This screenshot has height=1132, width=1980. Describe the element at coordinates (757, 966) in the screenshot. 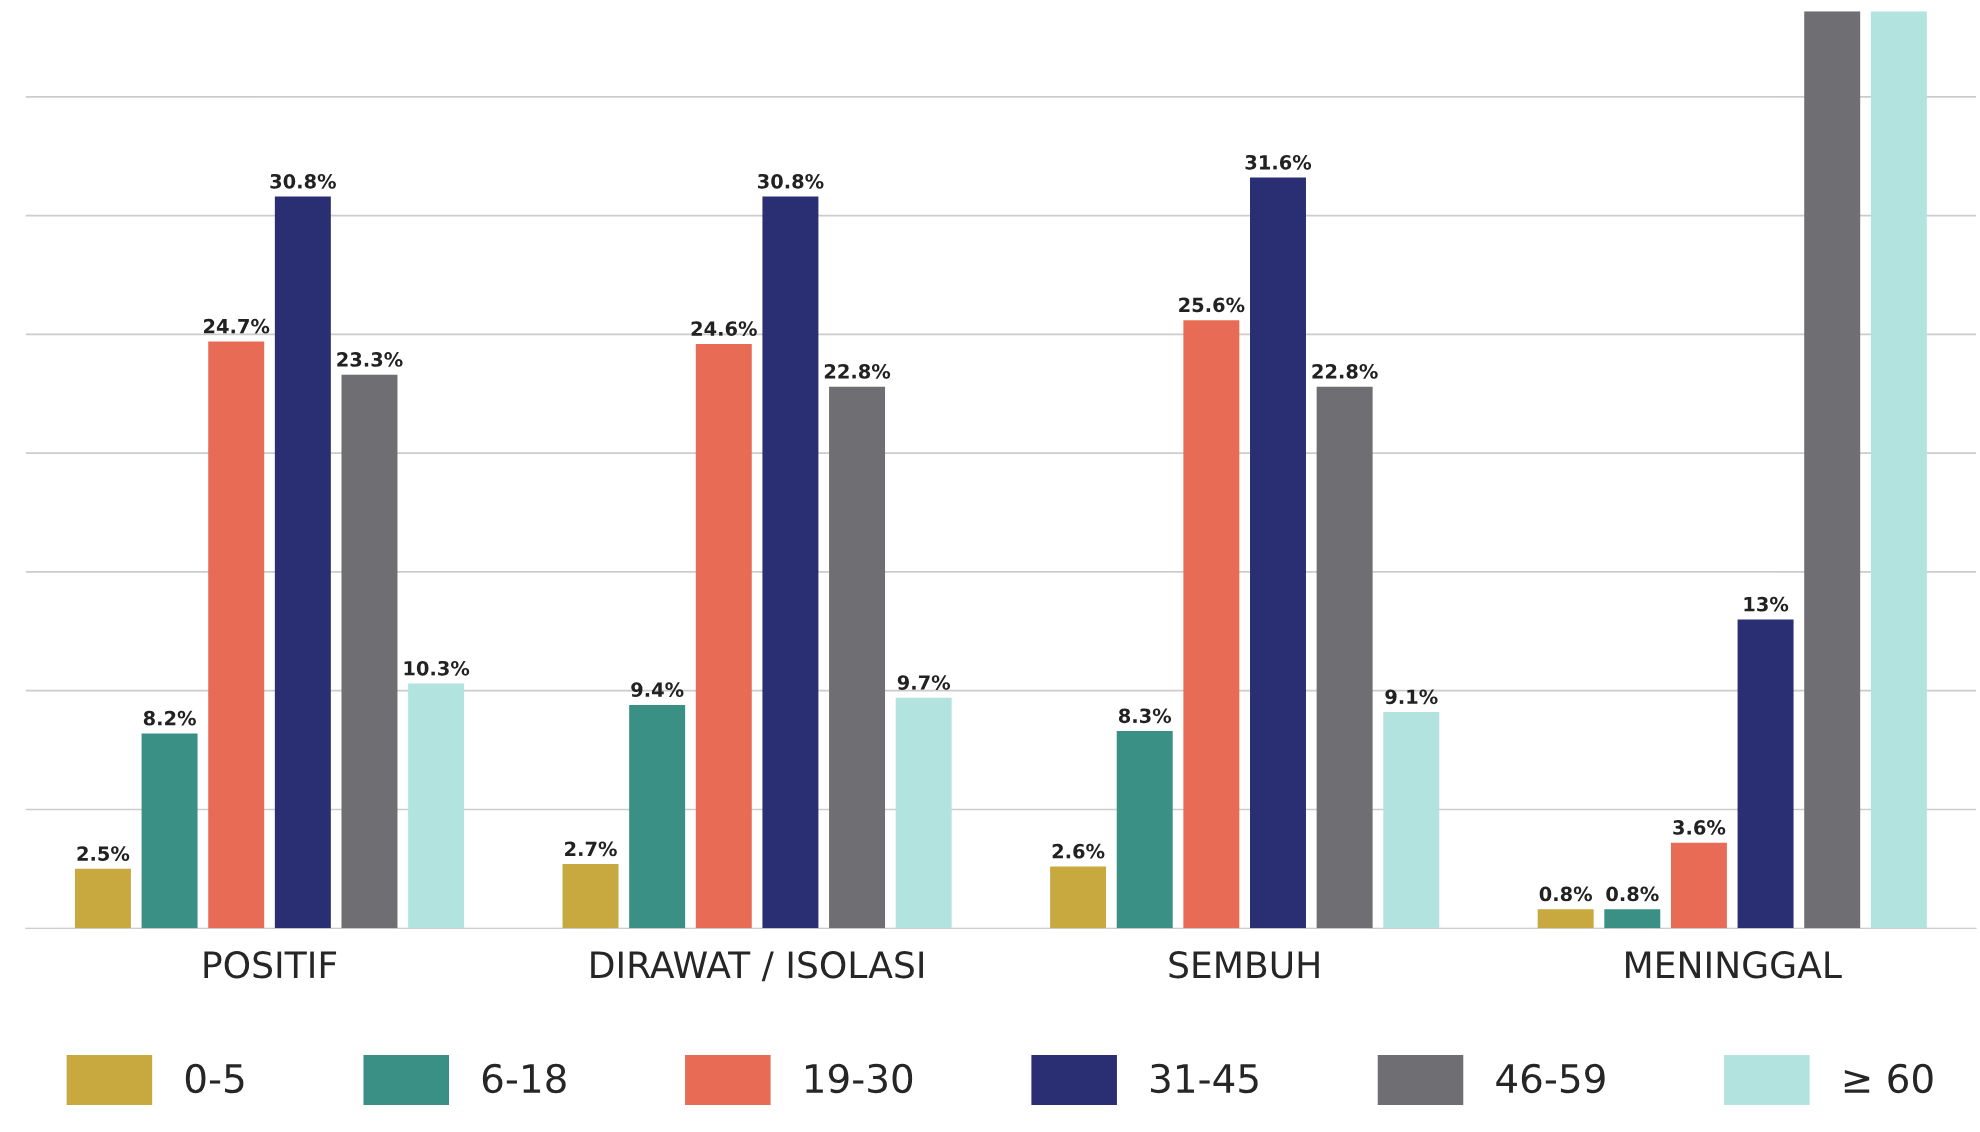

I see `x-tick-label: DIRAWAT / ISOLASI` at that location.